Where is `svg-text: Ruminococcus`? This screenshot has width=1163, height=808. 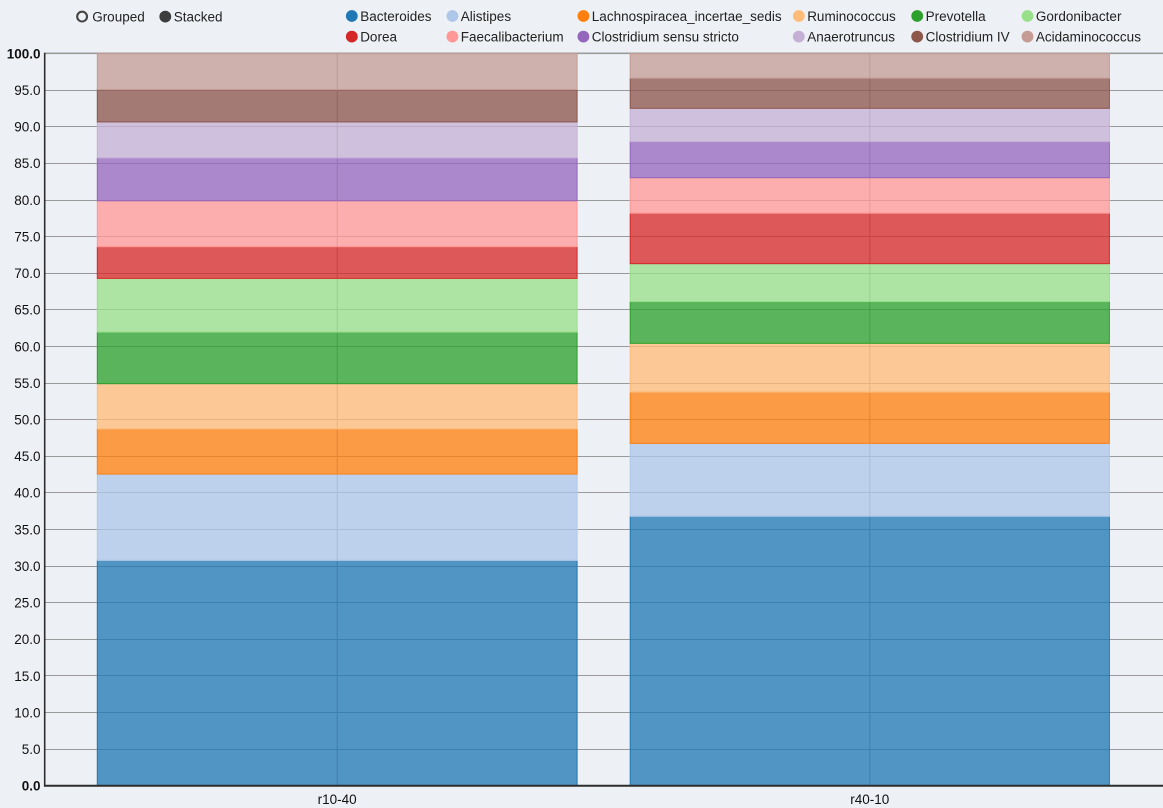 svg-text: Ruminococcus is located at coordinates (851, 16).